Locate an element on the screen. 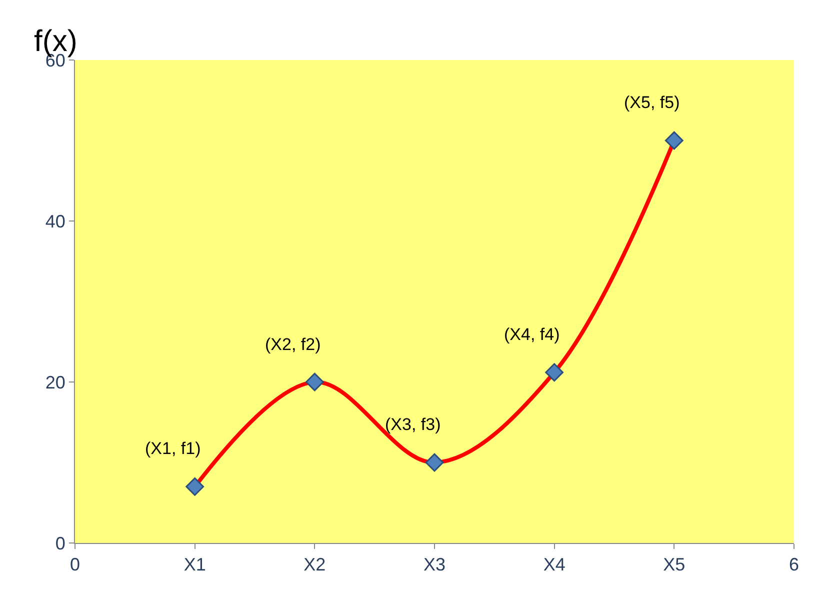 This screenshot has width=814, height=603. x-tick-label: X1 is located at coordinates (195, 564).